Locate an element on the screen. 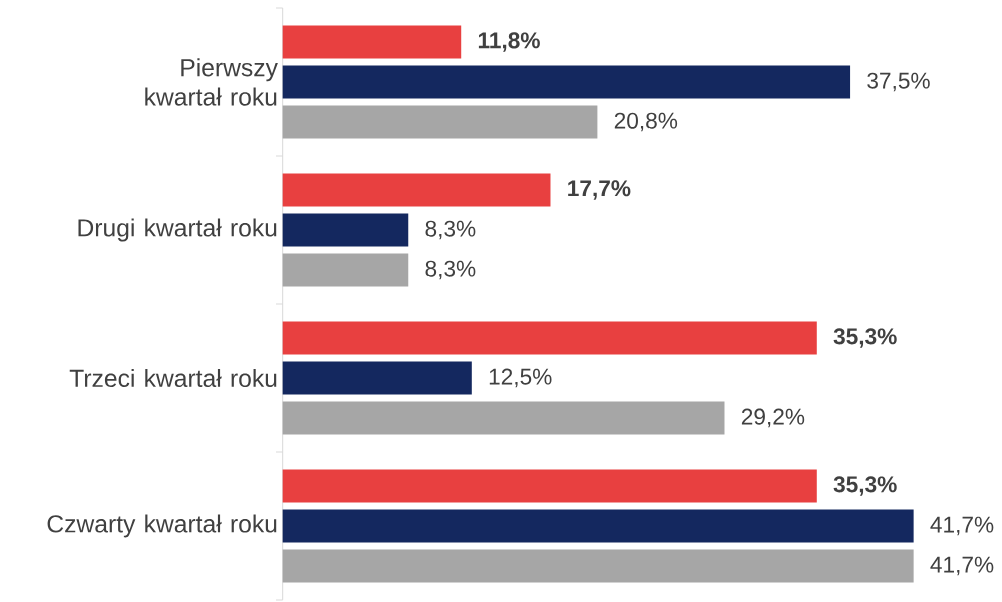 The height and width of the screenshot is (602, 1002). y-tick-label: Pierwszy kwartał roku is located at coordinates (211, 82).